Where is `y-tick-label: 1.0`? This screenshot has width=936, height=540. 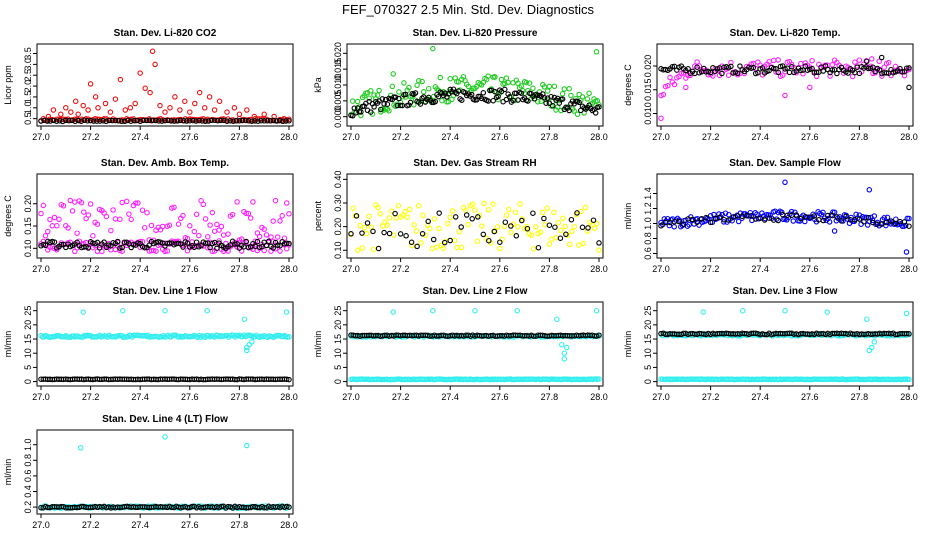
y-tick-label: 1.0 is located at coordinates (648, 223).